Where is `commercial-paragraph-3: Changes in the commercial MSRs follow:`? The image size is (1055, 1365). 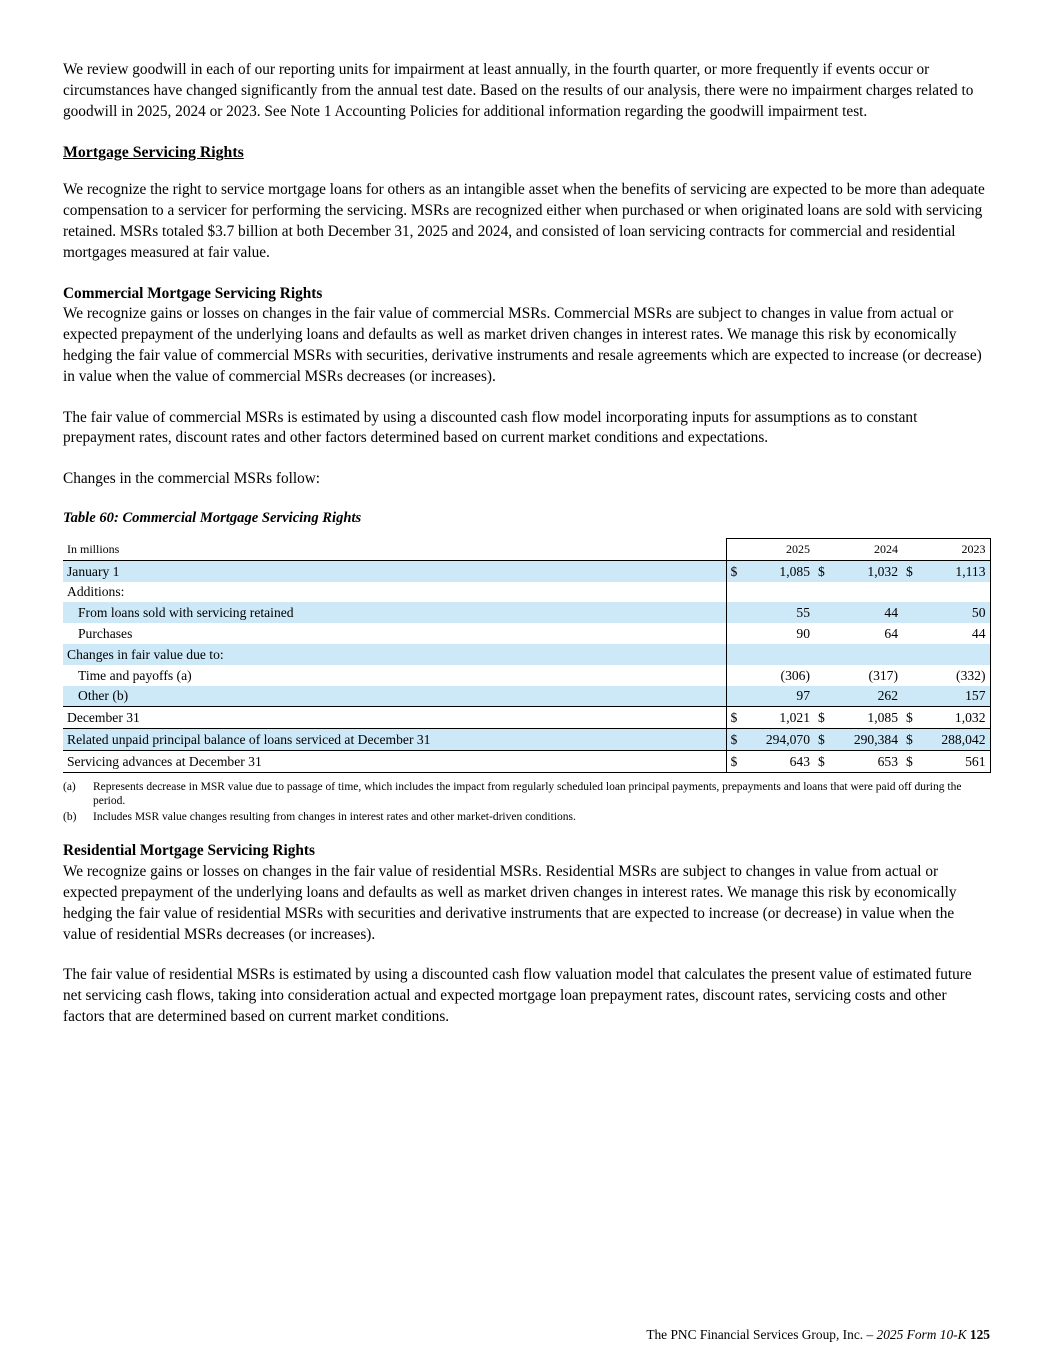 commercial-paragraph-3: Changes in the commercial MSRs follow: is located at coordinates (192, 479).